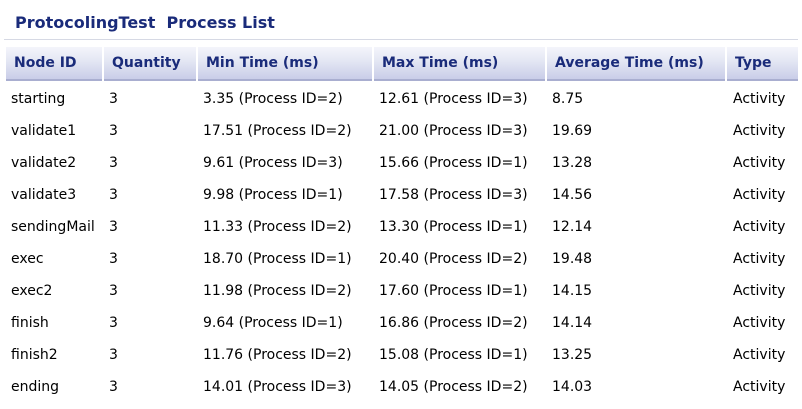 The width and height of the screenshot is (802, 409). Describe the element at coordinates (54, 64) in the screenshot. I see `column-header-node-id: Node ID` at that location.